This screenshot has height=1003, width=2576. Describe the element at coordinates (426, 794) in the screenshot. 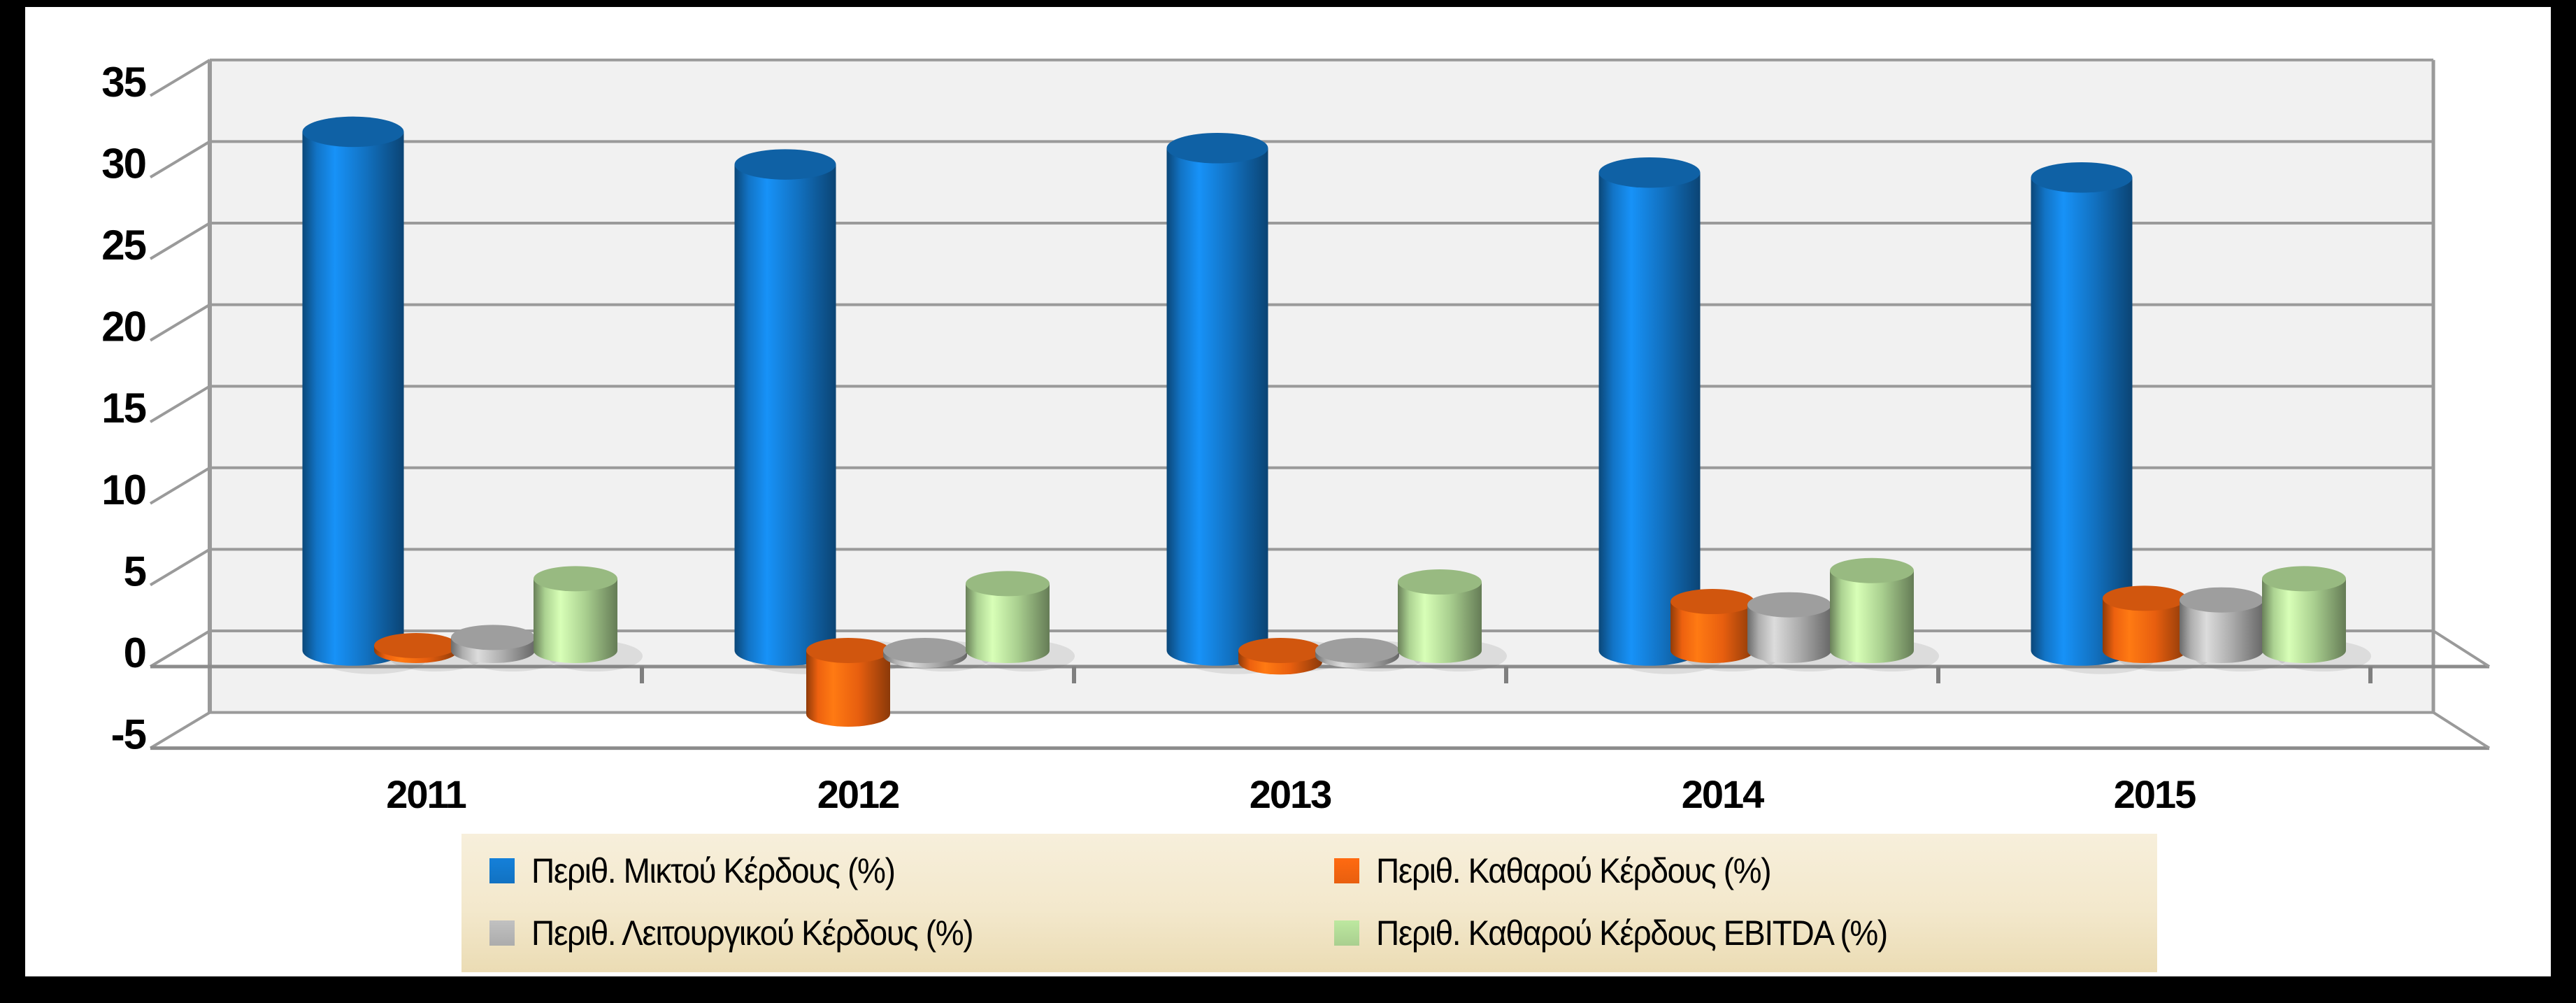

I see `svg-text: 2011` at that location.